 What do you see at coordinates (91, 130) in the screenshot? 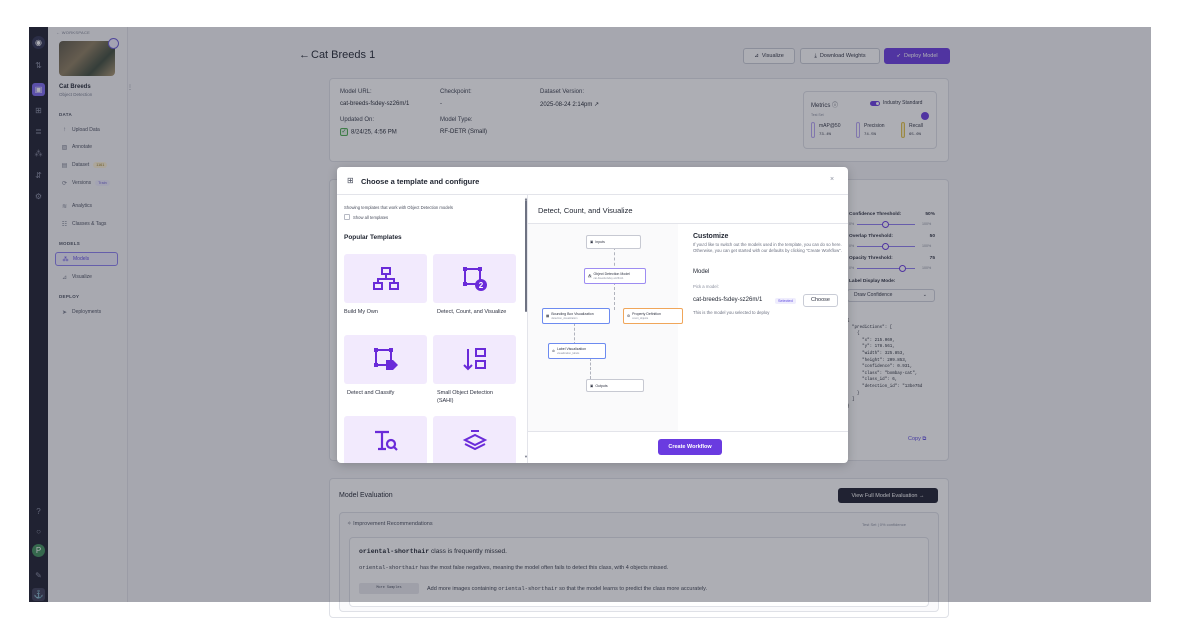
I see `sidebar-item-upload: ↑ Upload Data` at bounding box center [91, 130].